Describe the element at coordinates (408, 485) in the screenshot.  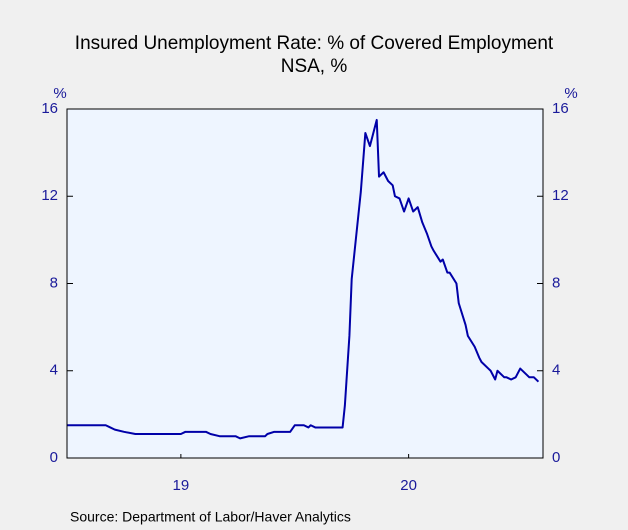
I see `x-tick-label: 20` at that location.